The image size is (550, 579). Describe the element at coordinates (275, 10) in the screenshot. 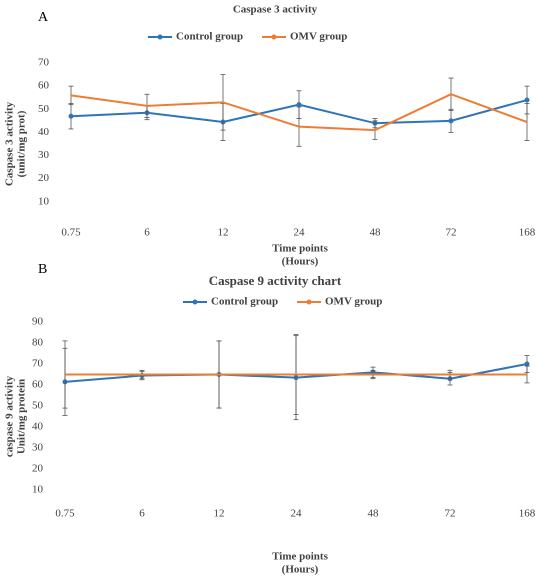

I see `chart-title: Caspase 3 activity` at that location.